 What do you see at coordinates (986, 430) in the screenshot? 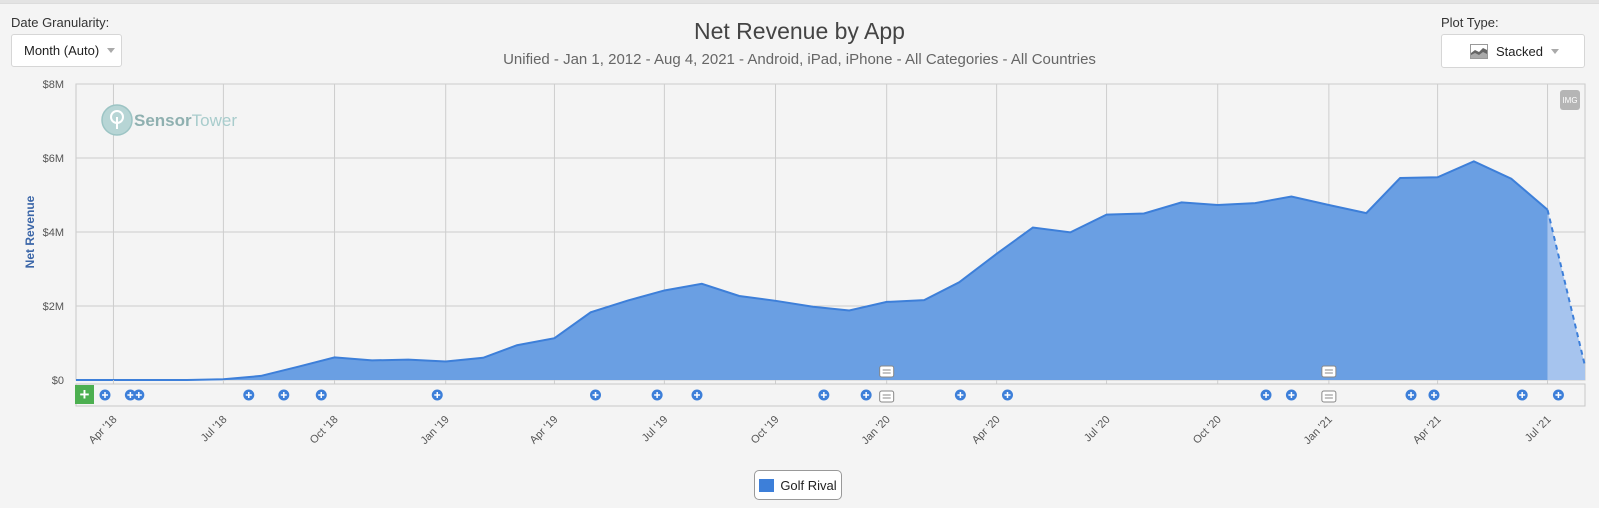
I see `x-tick-label: Apr '20` at bounding box center [986, 430].